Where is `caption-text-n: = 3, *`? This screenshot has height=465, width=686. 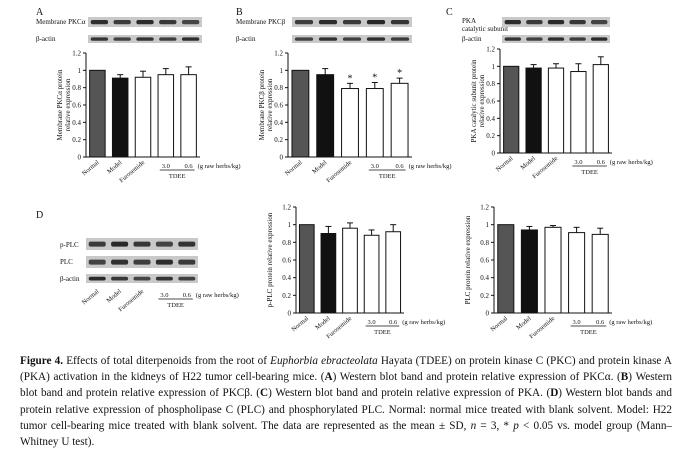
caption-text-n: = 3, * is located at coordinates (495, 425).